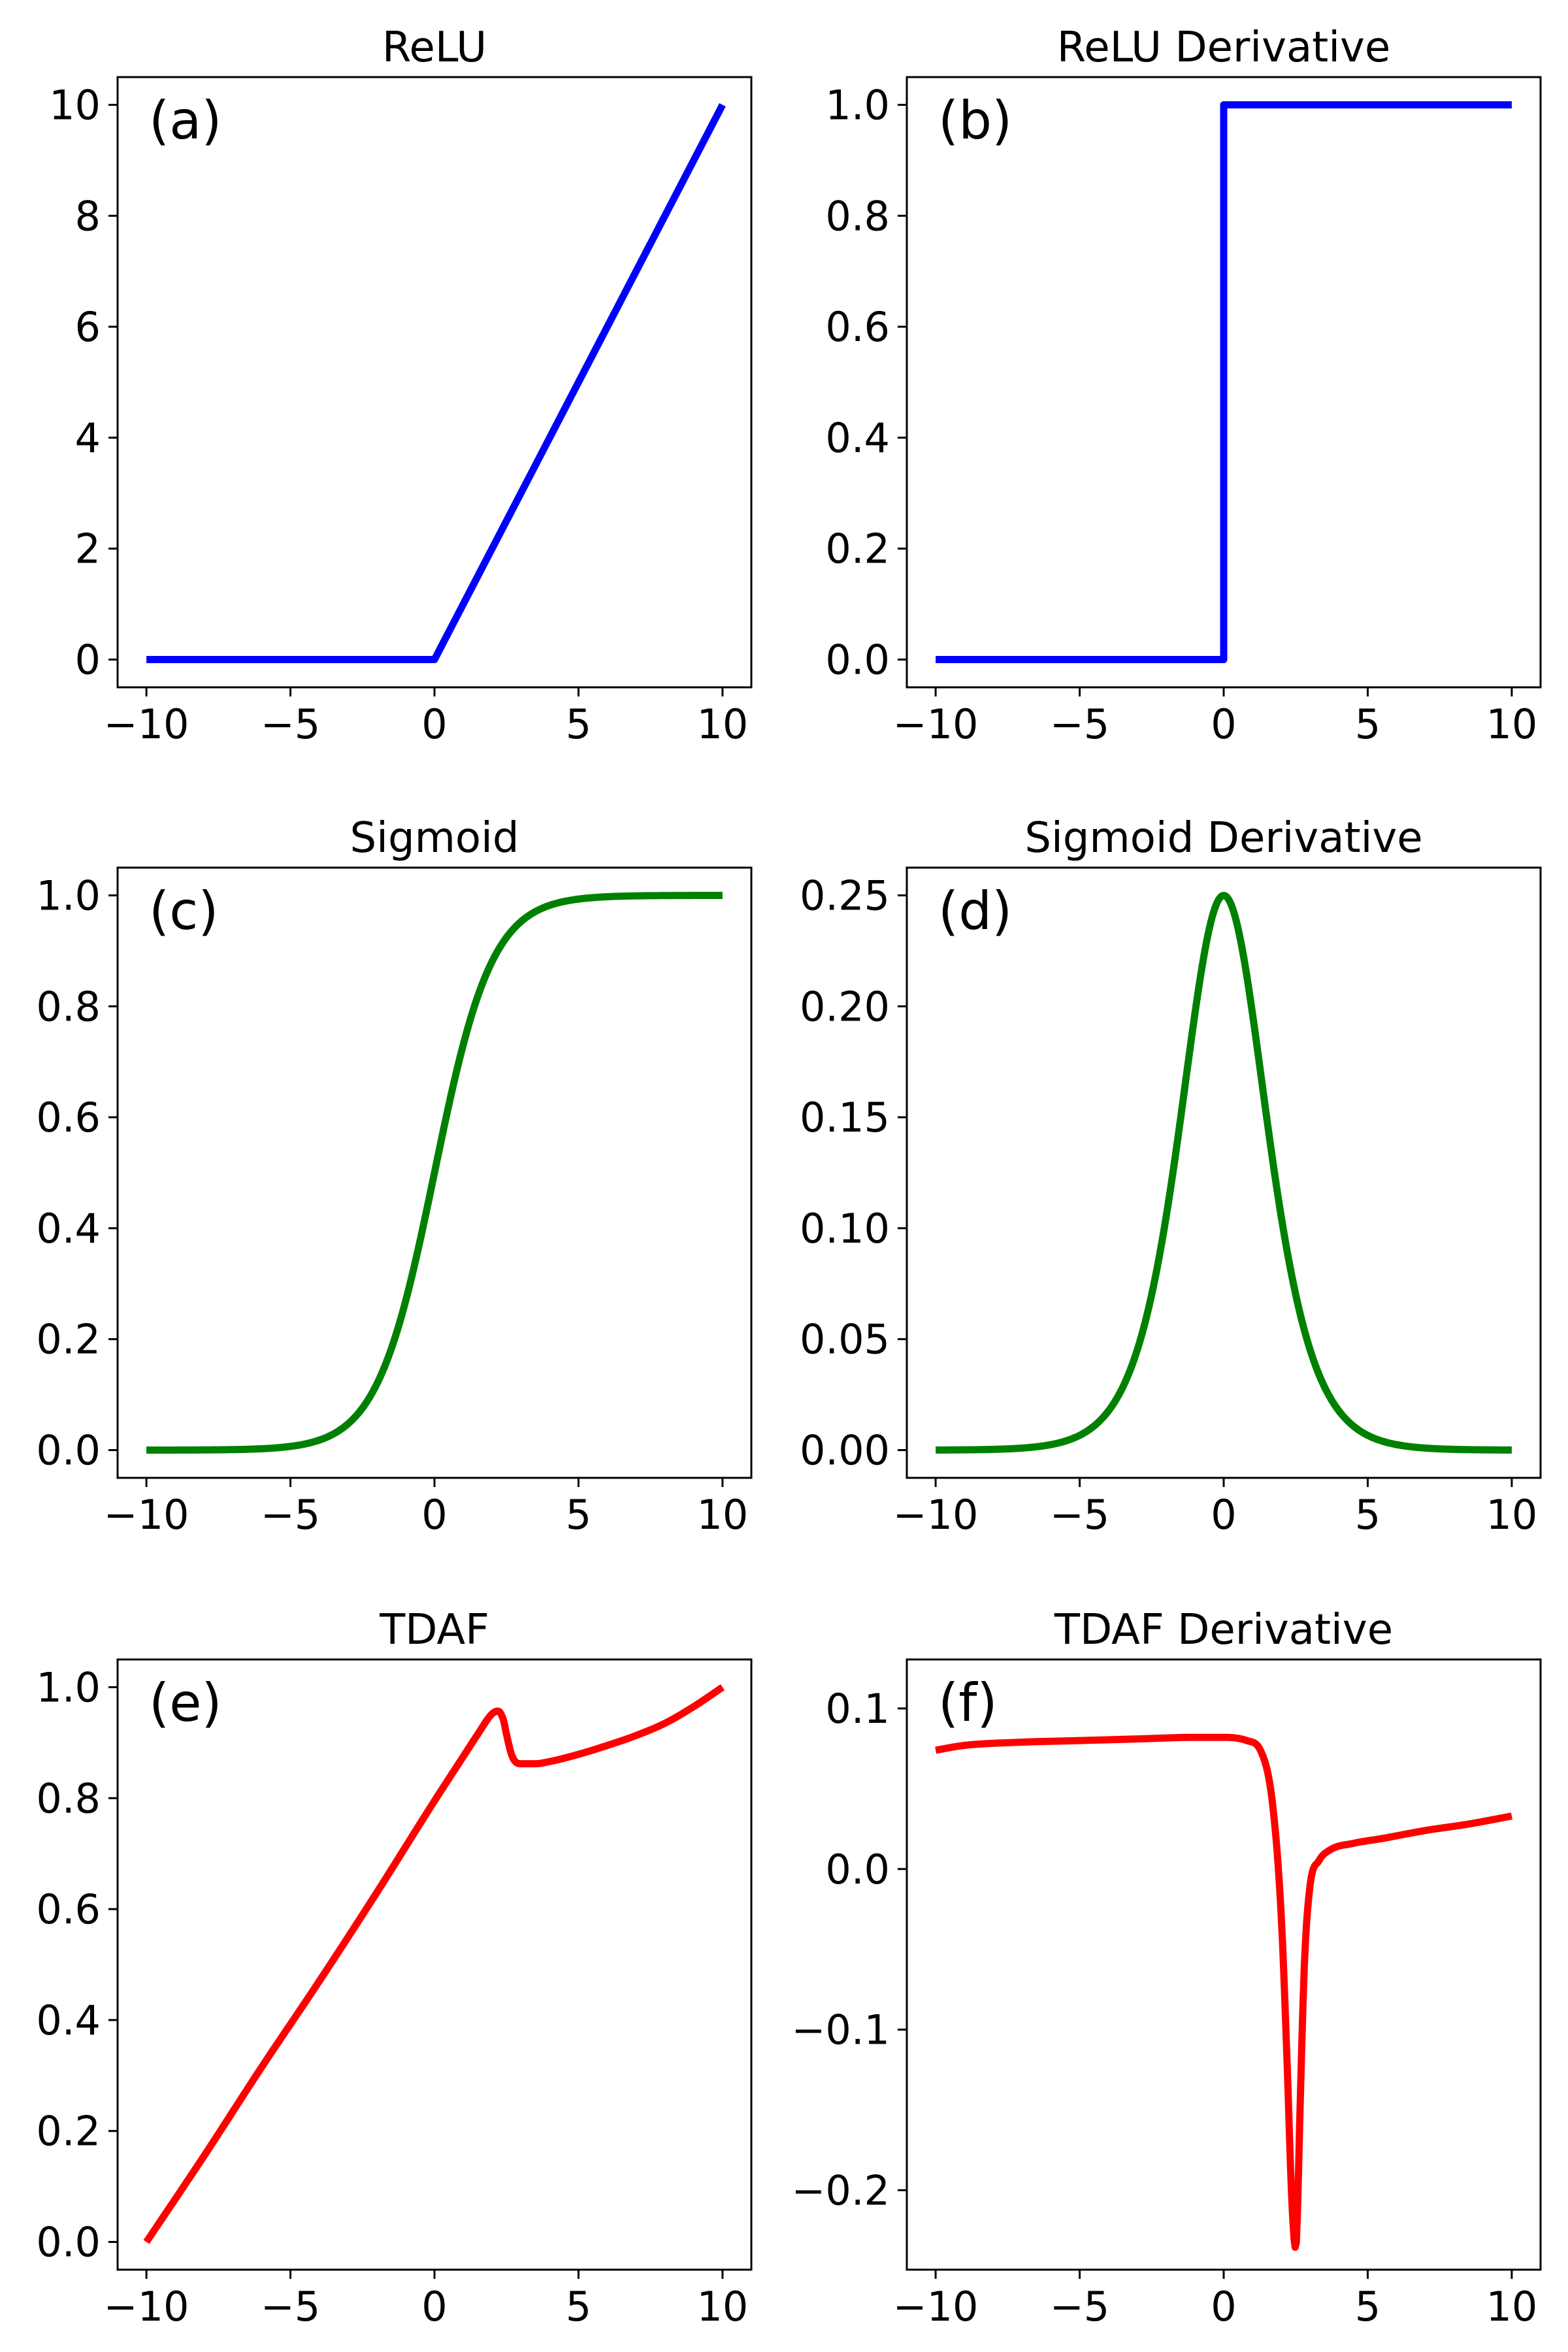 This screenshot has width=1568, height=2352. I want to click on y-tick-label: −0.2, so click(840, 2190).